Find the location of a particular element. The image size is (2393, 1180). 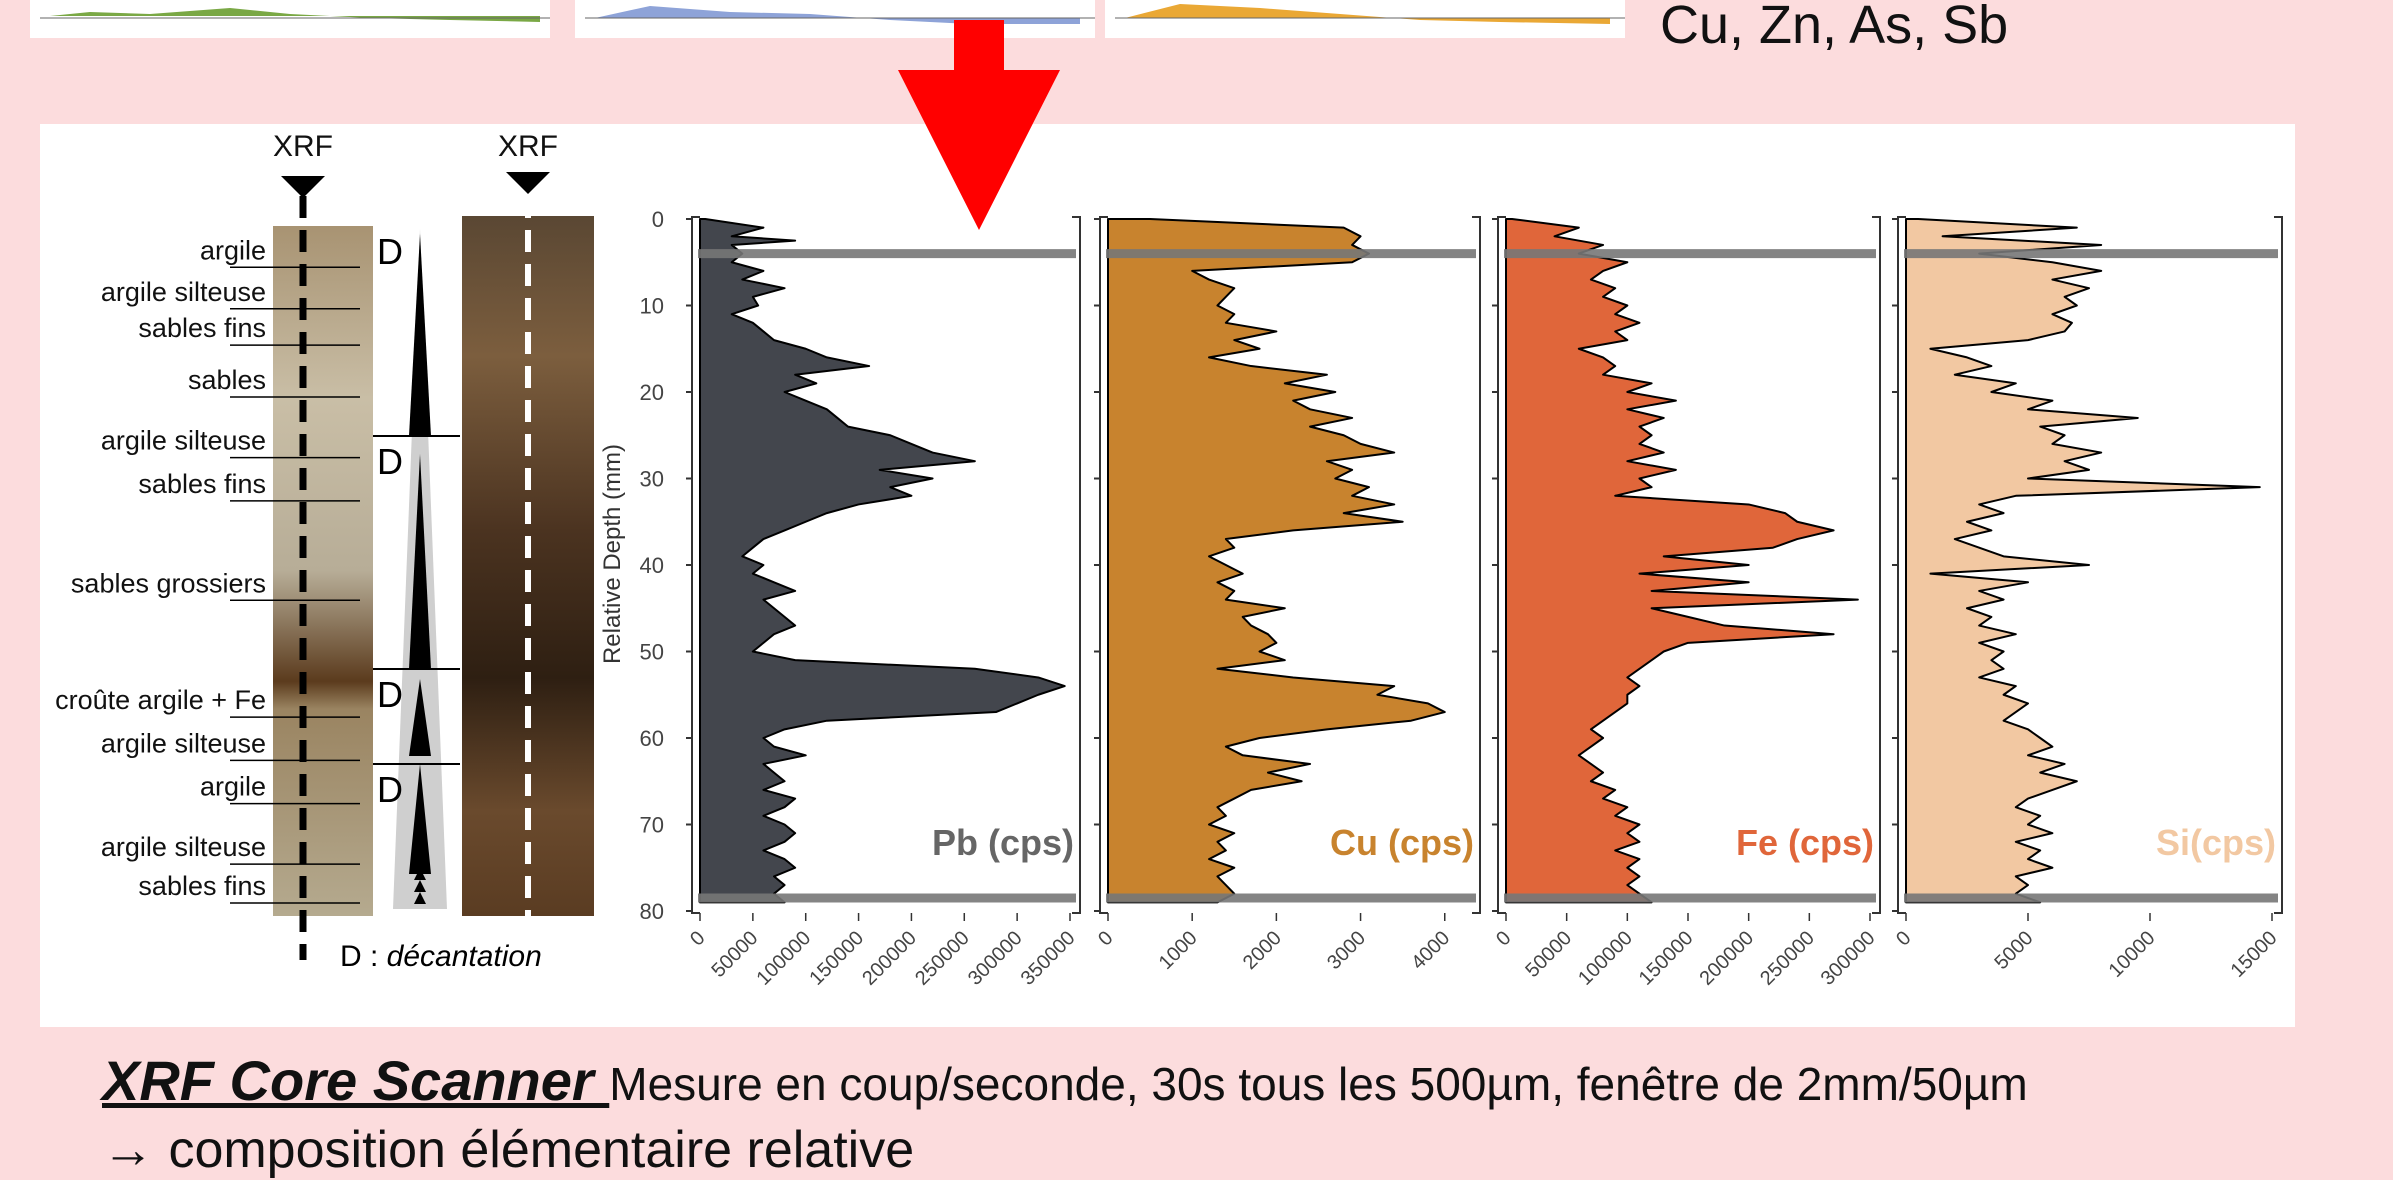

decantation-label-1: D is located at coordinates (390, 251).